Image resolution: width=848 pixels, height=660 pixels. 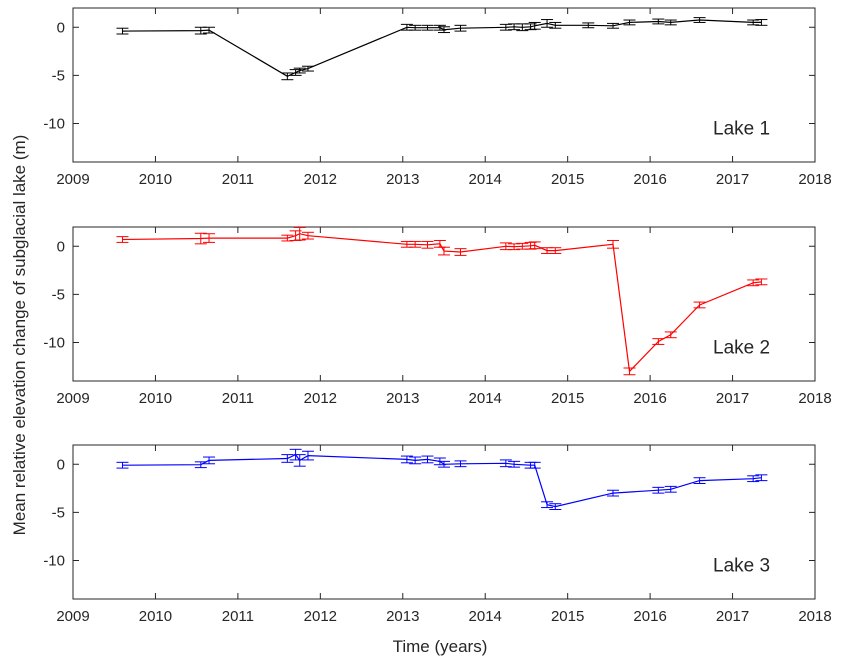 What do you see at coordinates (741, 565) in the screenshot?
I see `panel-label: Lake 3` at bounding box center [741, 565].